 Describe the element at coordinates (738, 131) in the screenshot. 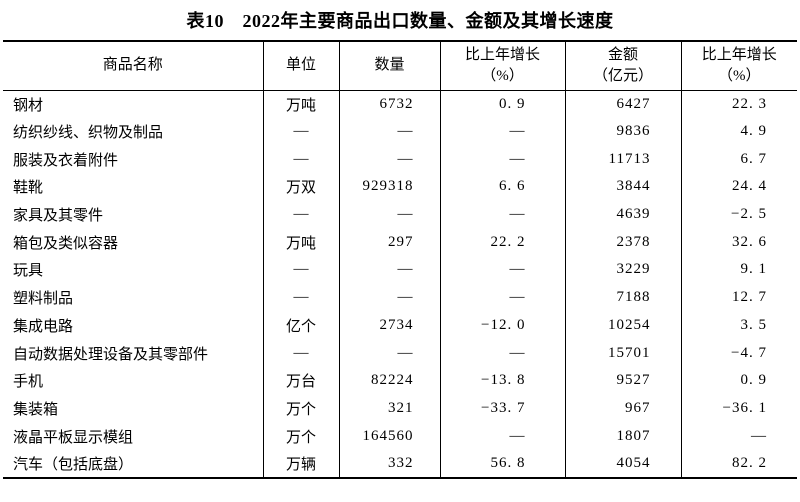

I see `cell-amount-growth: 4. 9` at that location.